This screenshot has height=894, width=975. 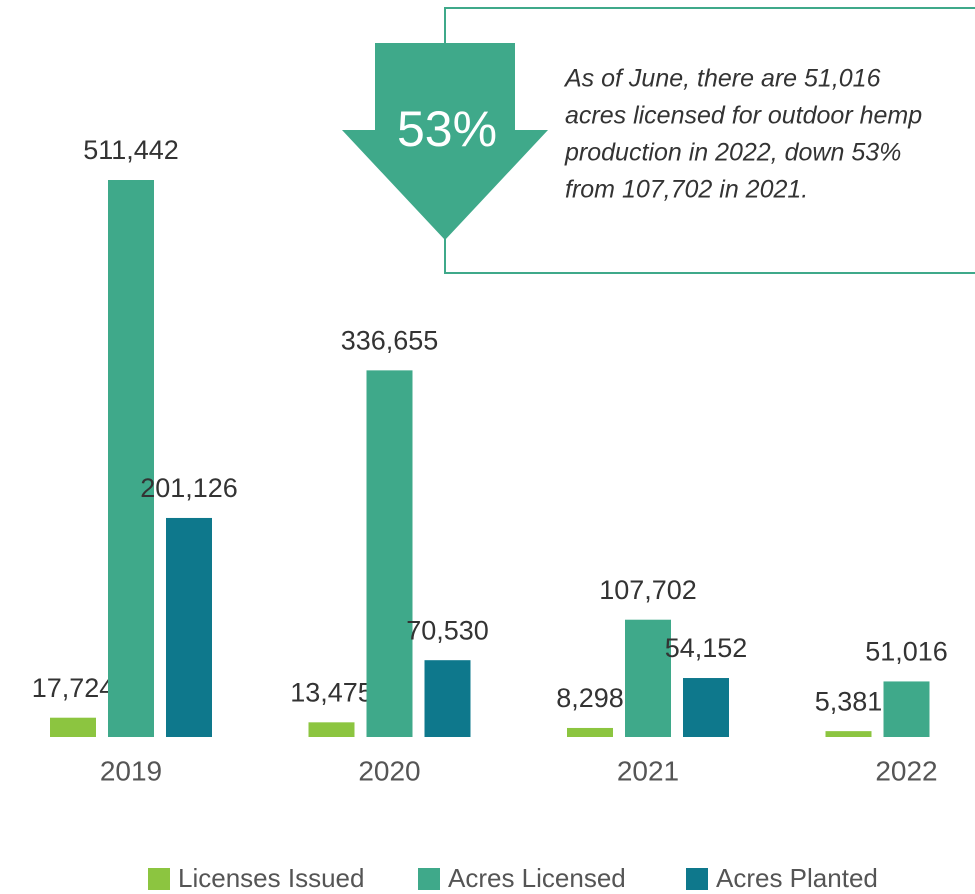 What do you see at coordinates (331, 692) in the screenshot?
I see `value-label: 13,475` at bounding box center [331, 692].